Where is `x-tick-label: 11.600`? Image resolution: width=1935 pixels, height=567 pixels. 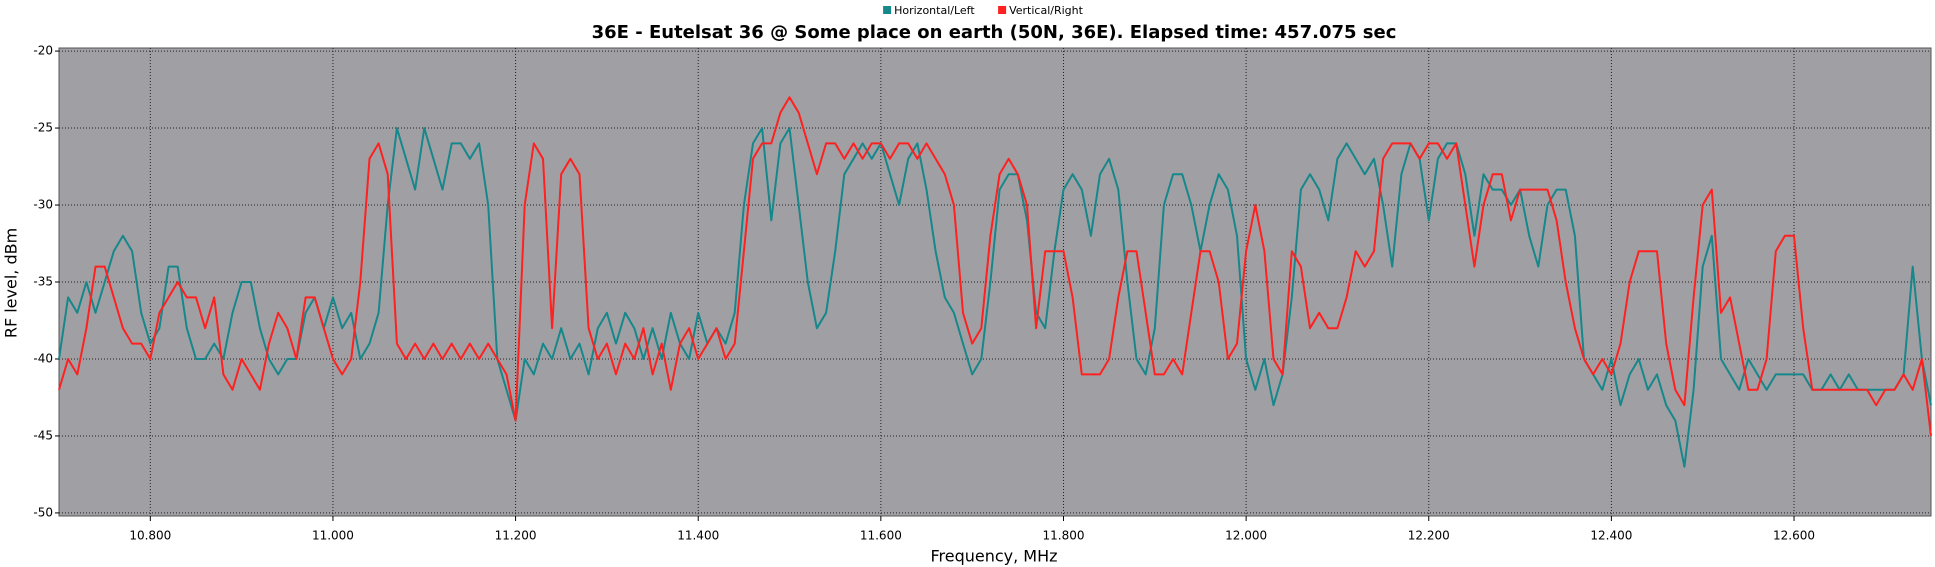
x-tick-label: 11.600 is located at coordinates (881, 536).